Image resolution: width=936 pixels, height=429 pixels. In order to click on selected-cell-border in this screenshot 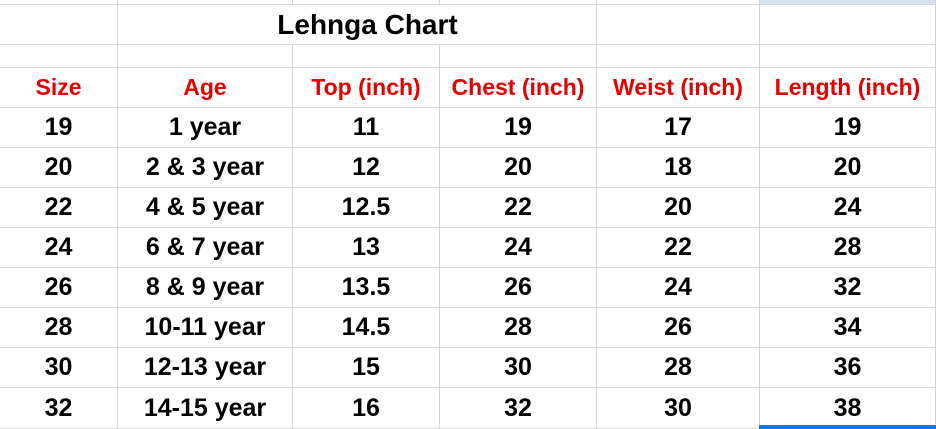, I will do `click(847, 427)`.